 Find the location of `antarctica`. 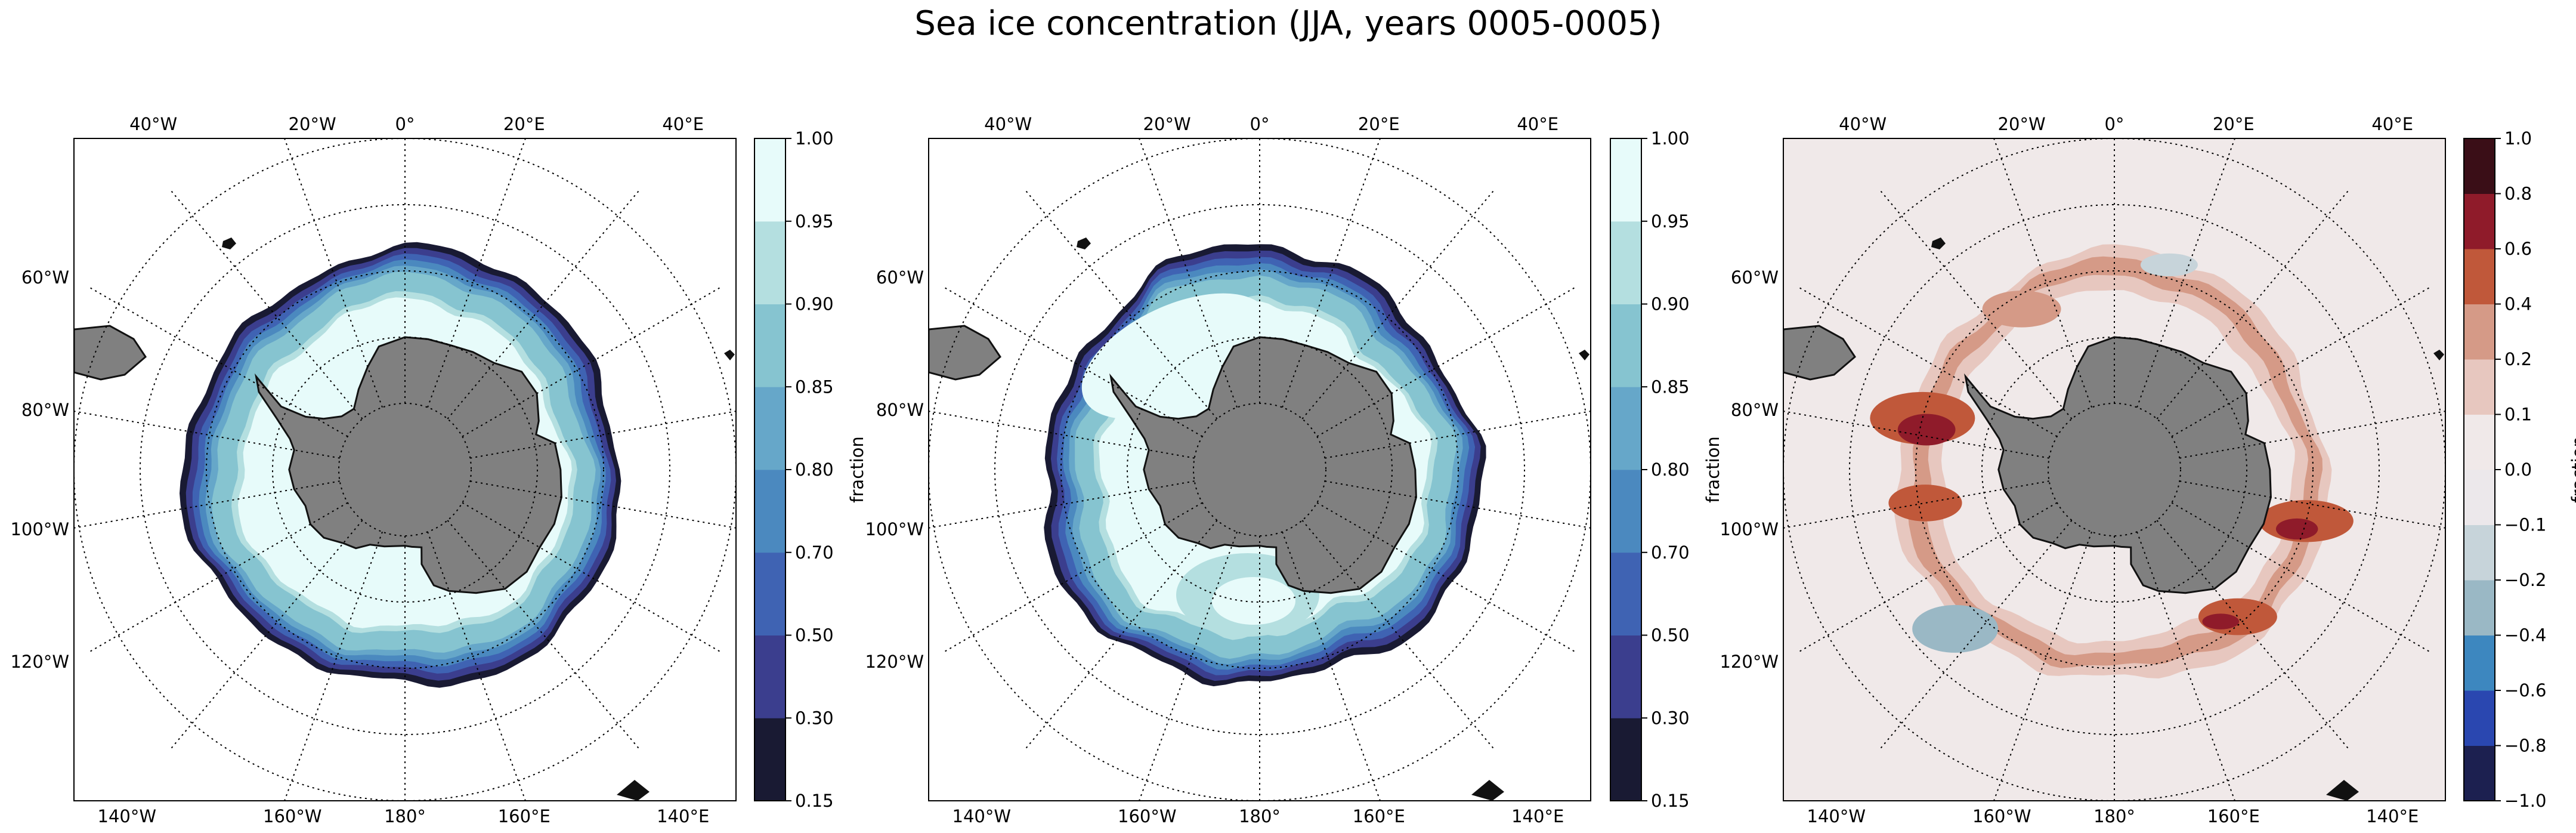

antarctica is located at coordinates (408, 465).